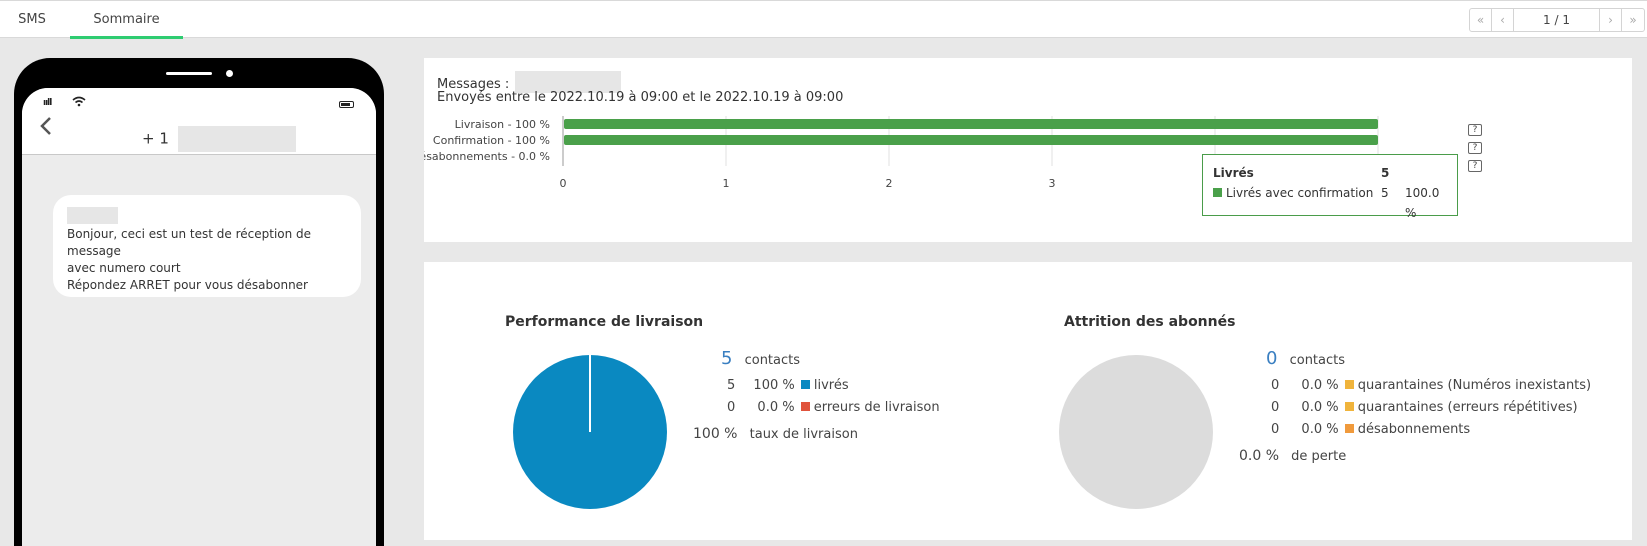 This screenshot has height=546, width=1647. What do you see at coordinates (155, 138) in the screenshot?
I see `phone-number-prefix: + 1` at bounding box center [155, 138].